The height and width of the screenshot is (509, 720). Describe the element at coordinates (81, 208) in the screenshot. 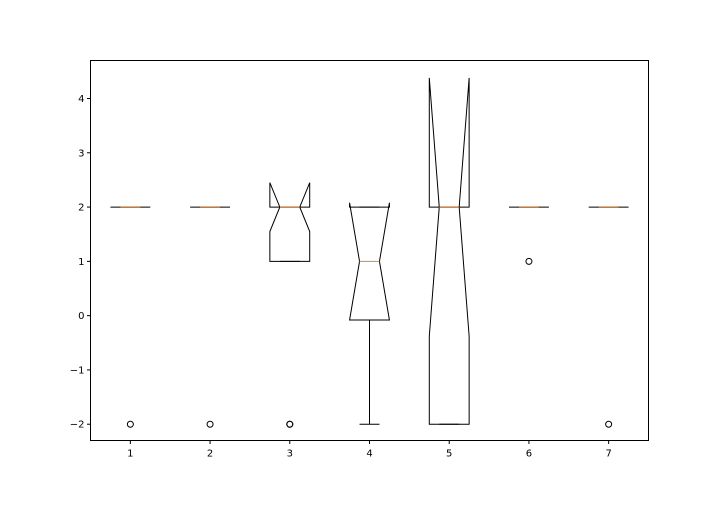

I see `y-tick-label: 2` at that location.